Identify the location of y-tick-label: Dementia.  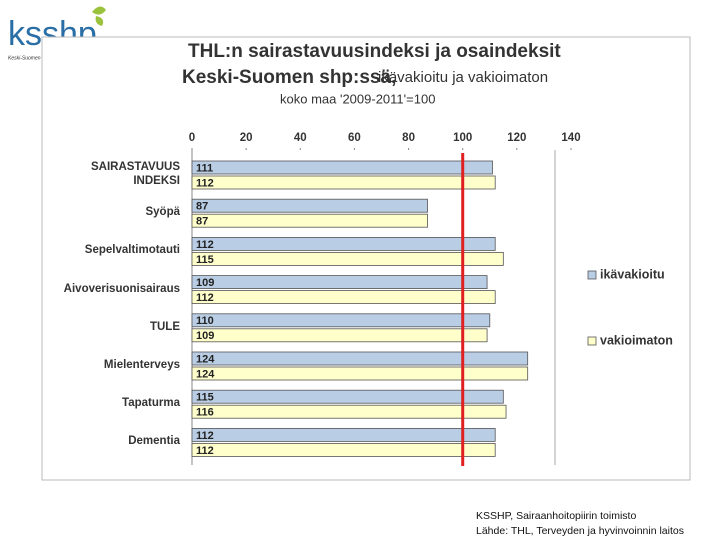
(154, 441).